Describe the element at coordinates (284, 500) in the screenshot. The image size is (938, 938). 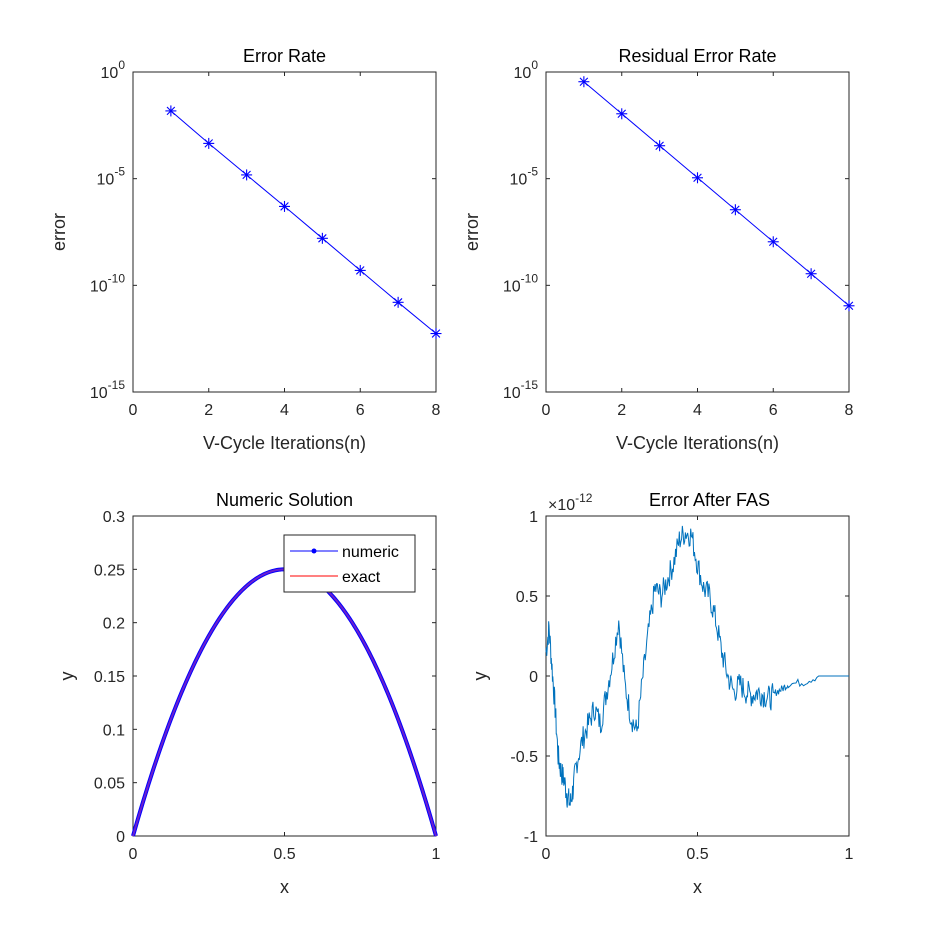
I see `numeric-solution-title: Numeric Solution` at that location.